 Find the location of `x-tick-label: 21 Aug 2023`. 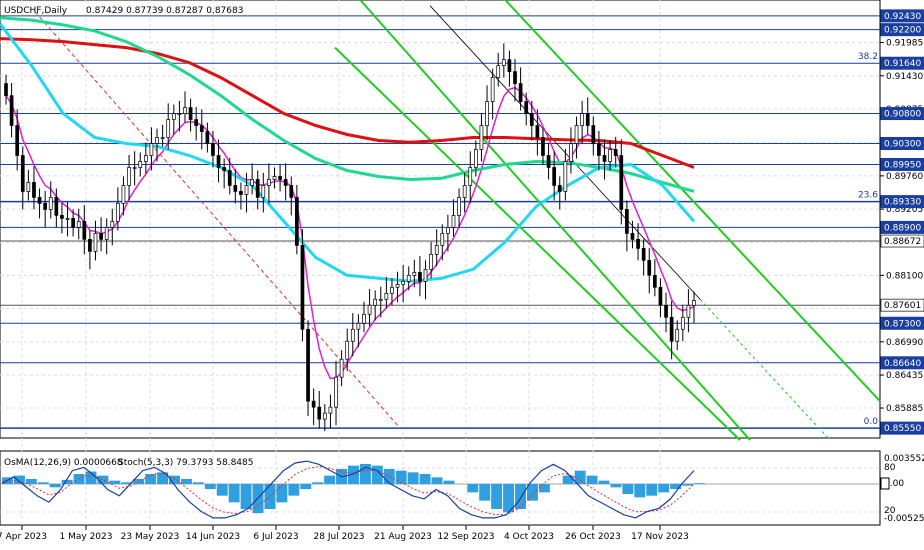

x-tick-label: 21 Aug 2023 is located at coordinates (403, 537).